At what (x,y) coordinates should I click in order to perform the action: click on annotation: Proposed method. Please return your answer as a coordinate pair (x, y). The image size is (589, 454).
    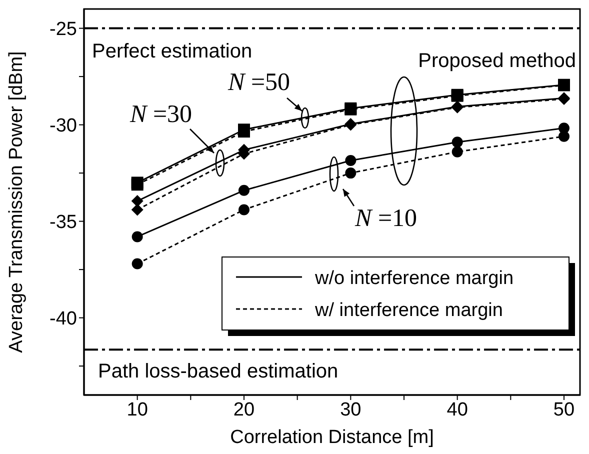
    Looking at the image, I should click on (497, 61).